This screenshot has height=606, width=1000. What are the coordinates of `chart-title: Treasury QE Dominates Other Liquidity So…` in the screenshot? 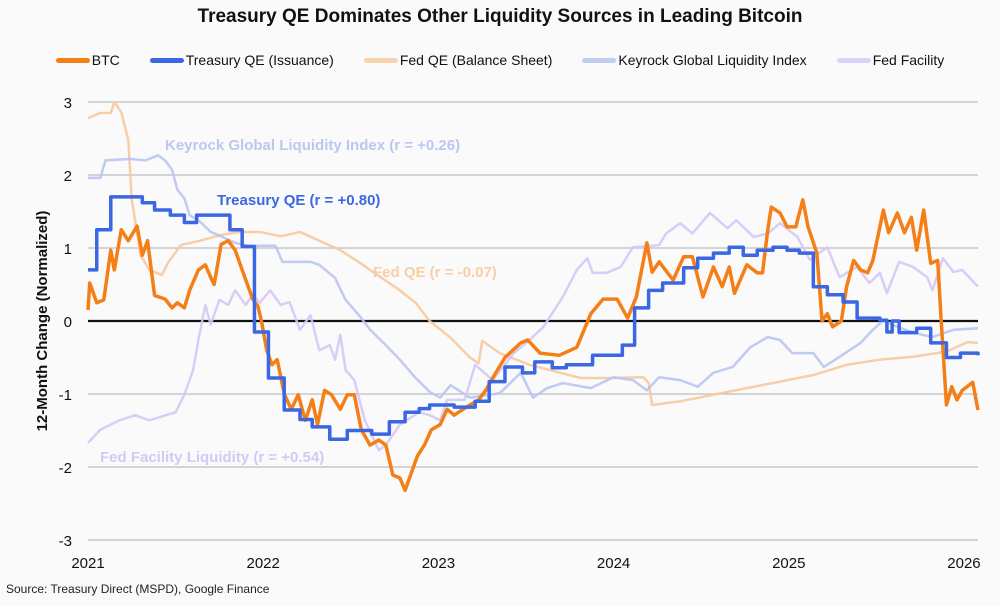 It's located at (500, 16).